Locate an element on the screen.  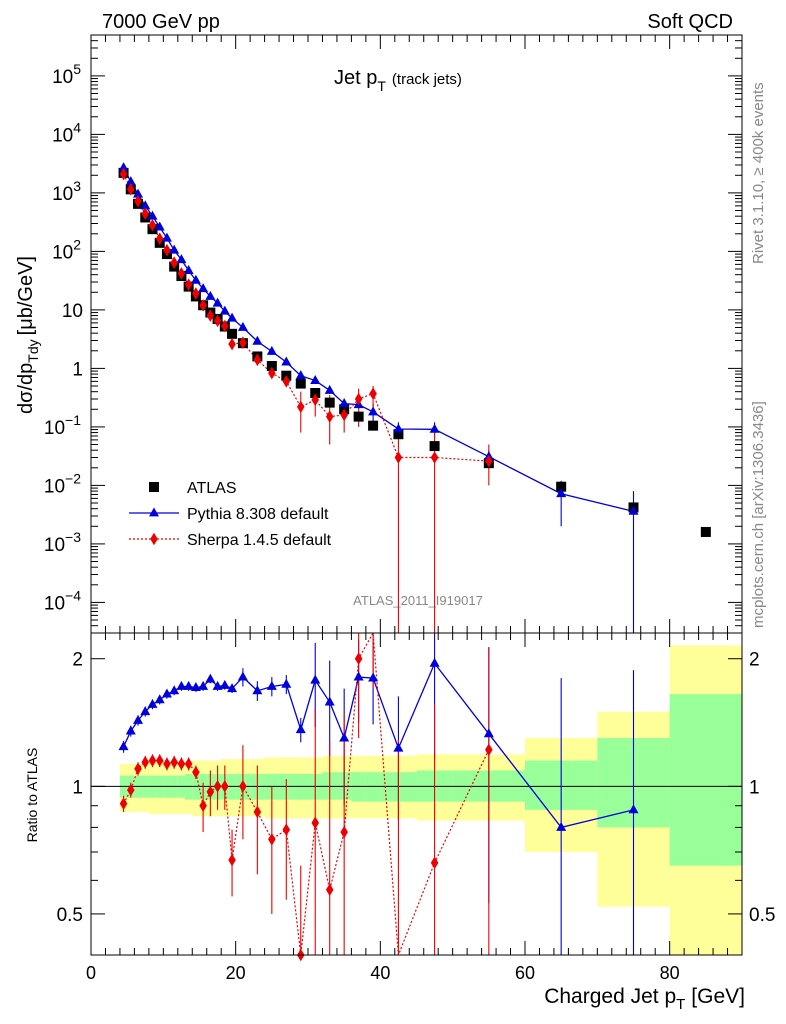
ratio-y-tick-label-left: 1 is located at coordinates (77, 787).